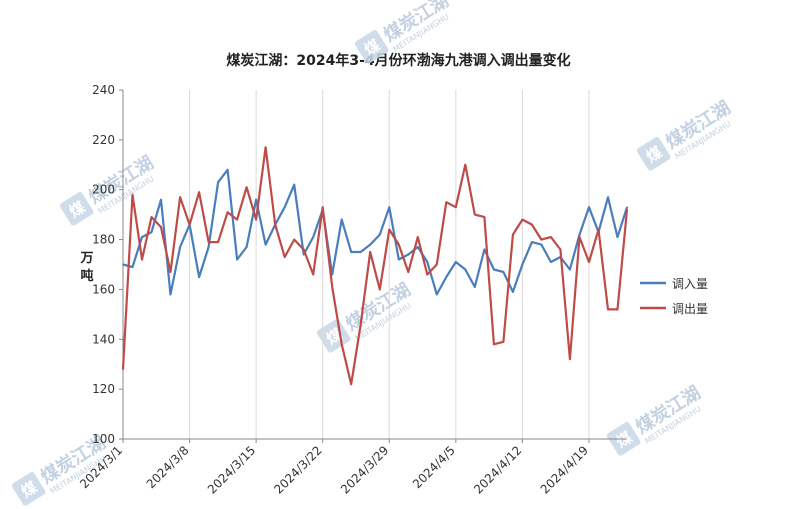 Image resolution: width=797 pixels, height=509 pixels. What do you see at coordinates (168, 467) in the screenshot?
I see `x-tick-label: 2024/3/8` at bounding box center [168, 467].